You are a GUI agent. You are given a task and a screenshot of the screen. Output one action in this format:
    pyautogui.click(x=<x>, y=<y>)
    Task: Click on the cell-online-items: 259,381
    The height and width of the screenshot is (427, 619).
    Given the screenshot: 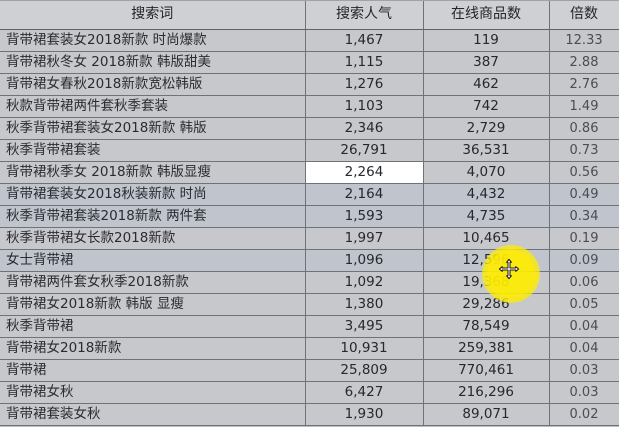 What is the action you would take?
    pyautogui.click(x=486, y=348)
    